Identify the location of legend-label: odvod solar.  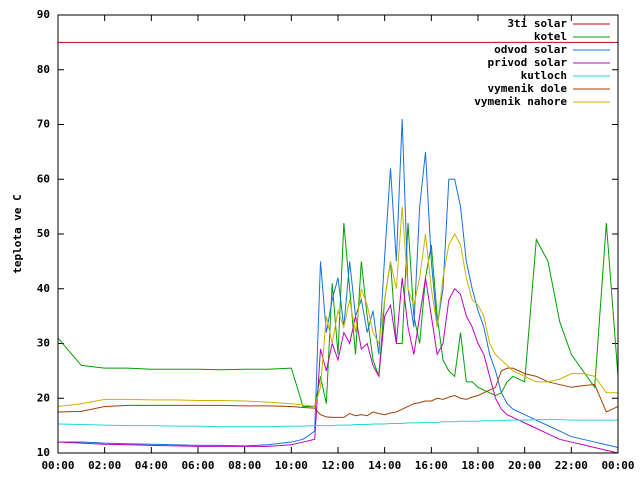
(530, 49).